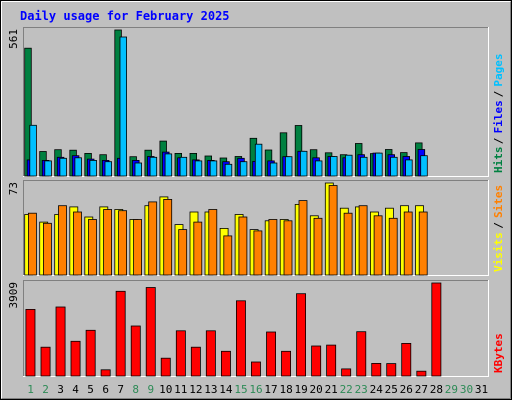  Describe the element at coordinates (346, 389) in the screenshot. I see `x-tick-label: 22` at that location.